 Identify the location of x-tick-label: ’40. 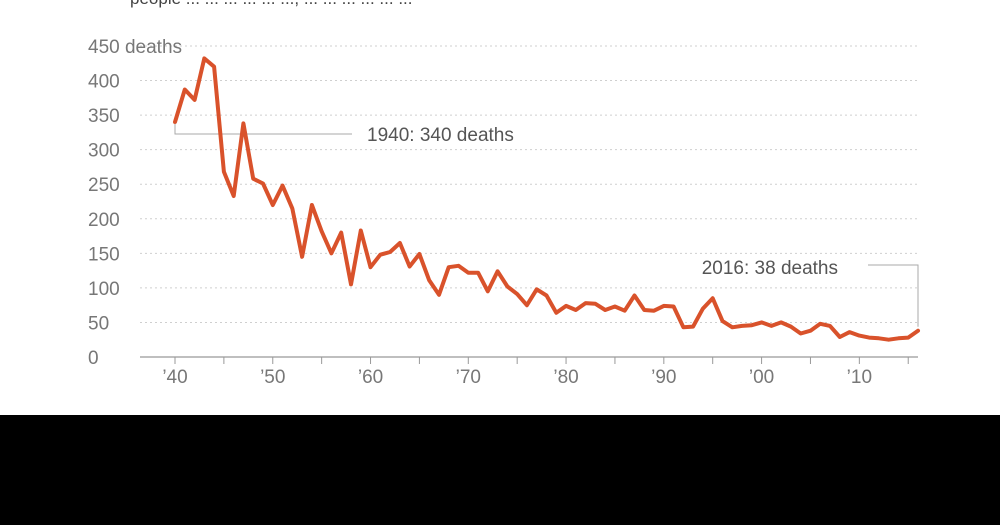
(174, 377).